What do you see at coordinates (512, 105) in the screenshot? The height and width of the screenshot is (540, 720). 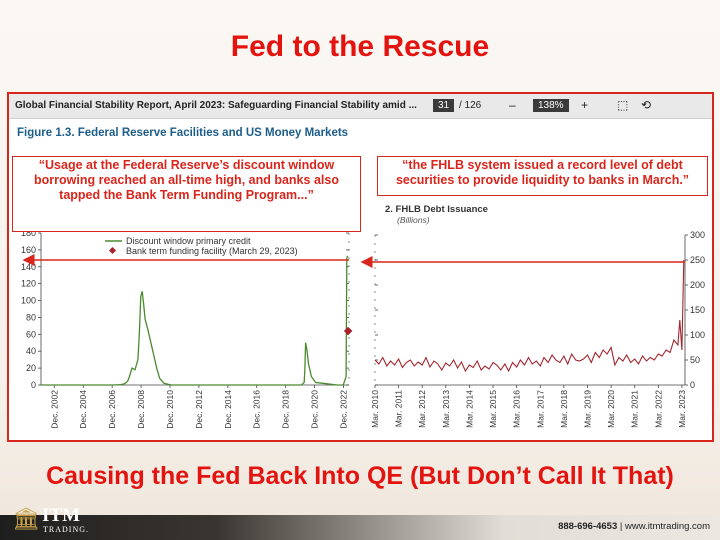 I see `zoom-out-button: –` at bounding box center [512, 105].